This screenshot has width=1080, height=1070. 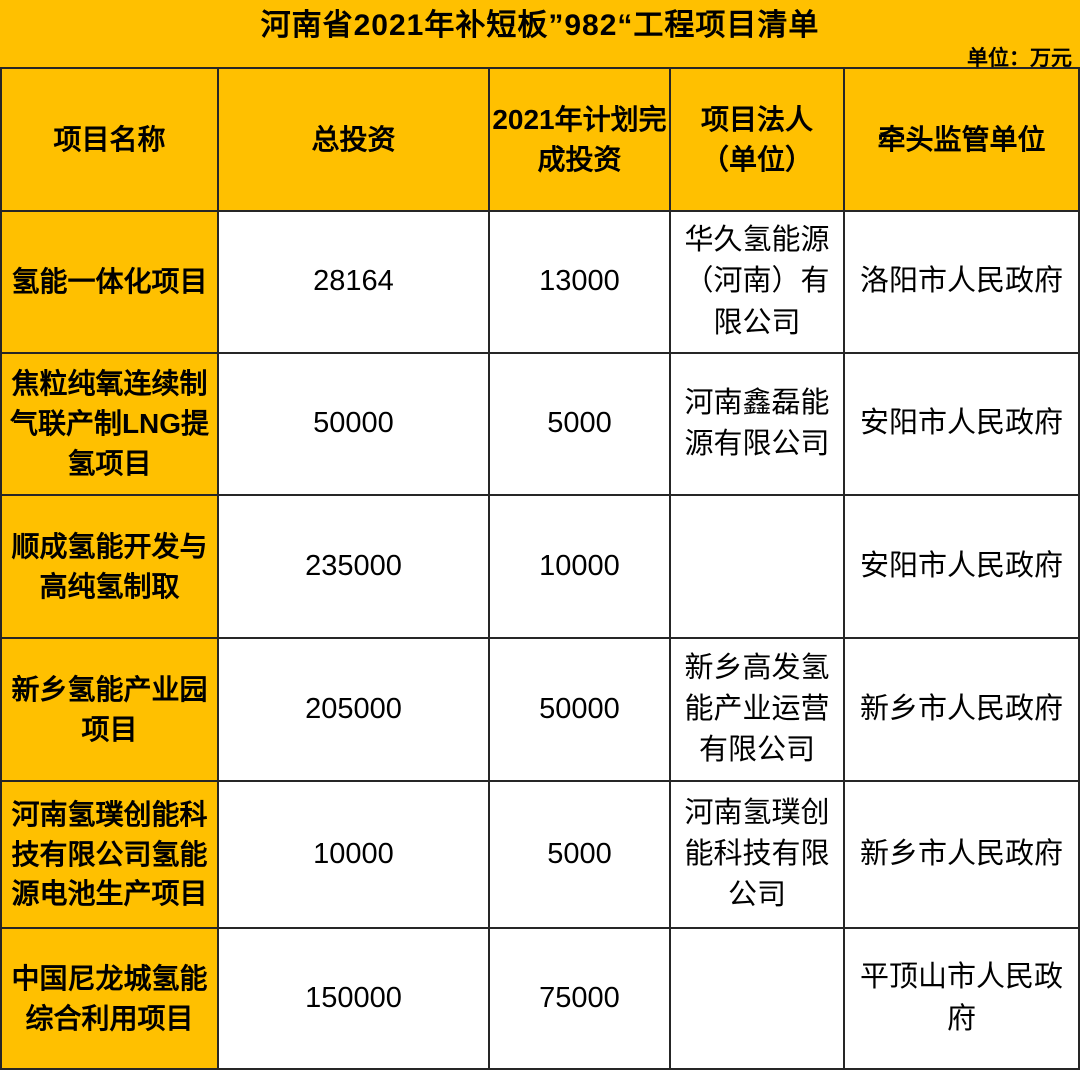 I want to click on unit-label: 单位：万元, so click(x=1019, y=58).